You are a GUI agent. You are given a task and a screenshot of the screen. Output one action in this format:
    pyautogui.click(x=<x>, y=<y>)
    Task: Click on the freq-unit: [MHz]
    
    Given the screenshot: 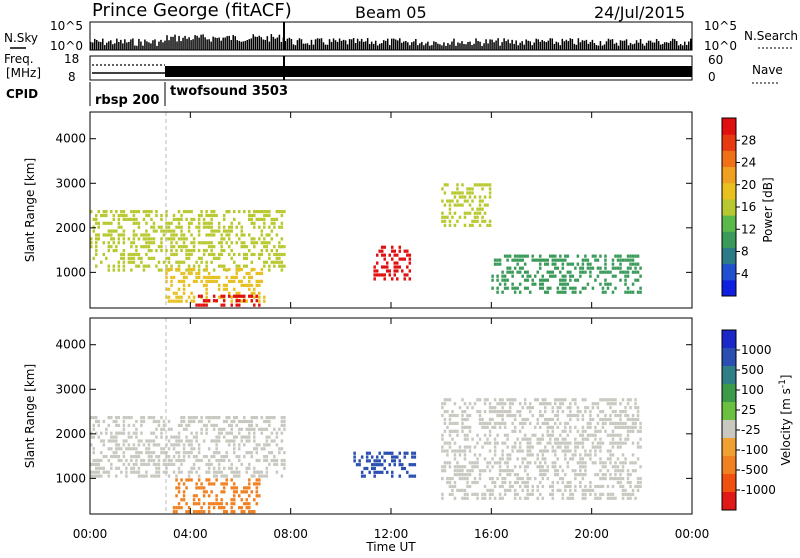 What is the action you would take?
    pyautogui.click(x=23, y=73)
    